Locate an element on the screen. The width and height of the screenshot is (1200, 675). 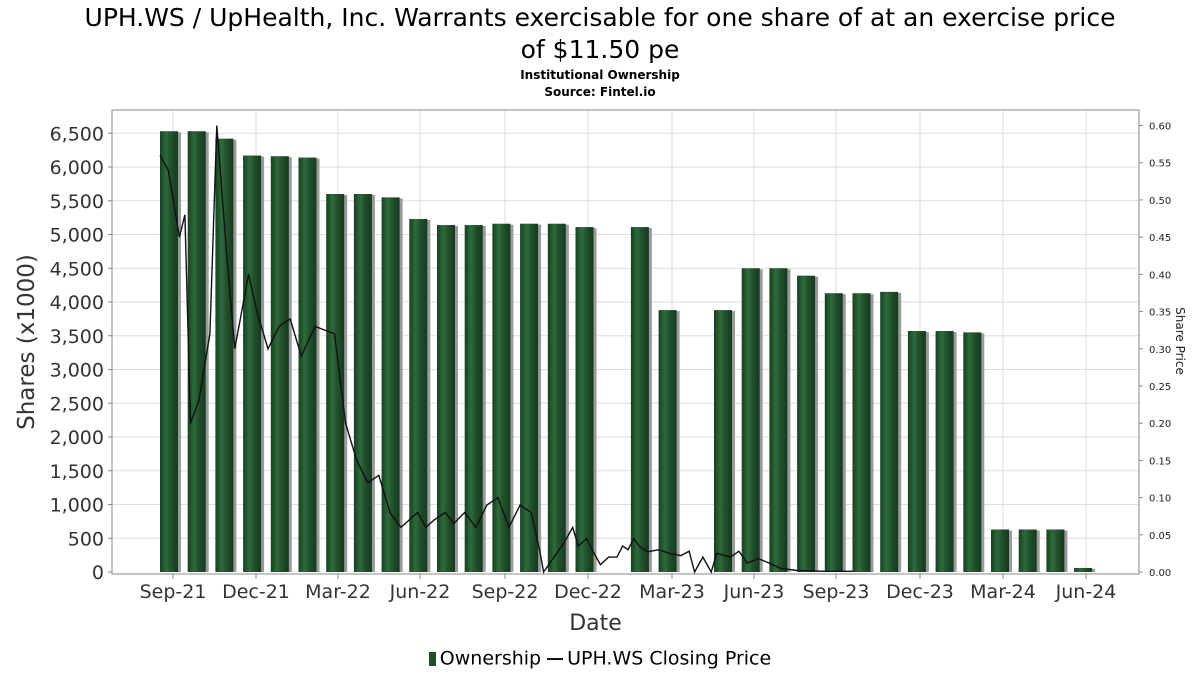
x-tick-label: Dec-22 is located at coordinates (588, 592).